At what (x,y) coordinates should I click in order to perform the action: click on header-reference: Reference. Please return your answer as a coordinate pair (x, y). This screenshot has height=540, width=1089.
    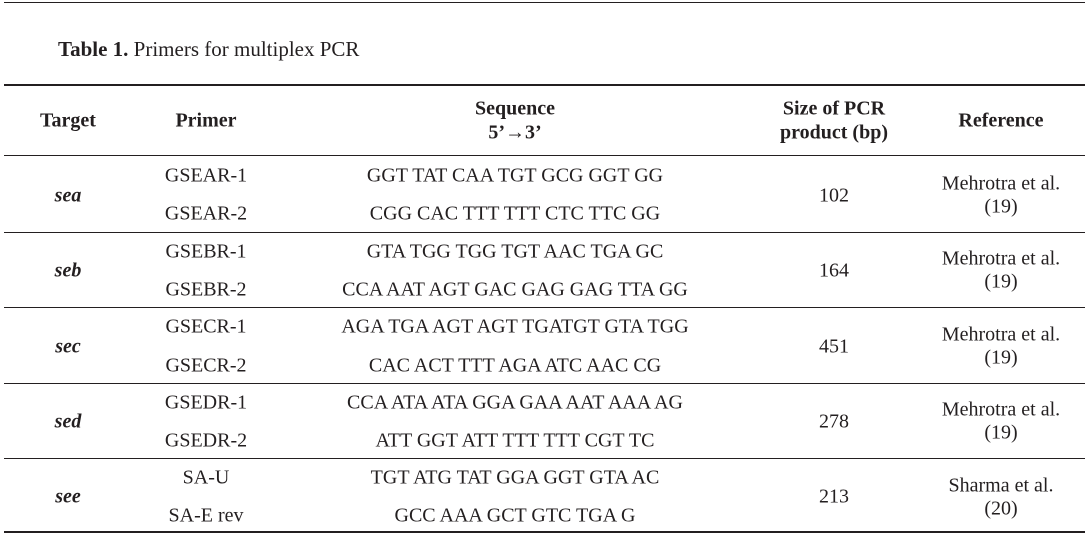
    Looking at the image, I should click on (1001, 120).